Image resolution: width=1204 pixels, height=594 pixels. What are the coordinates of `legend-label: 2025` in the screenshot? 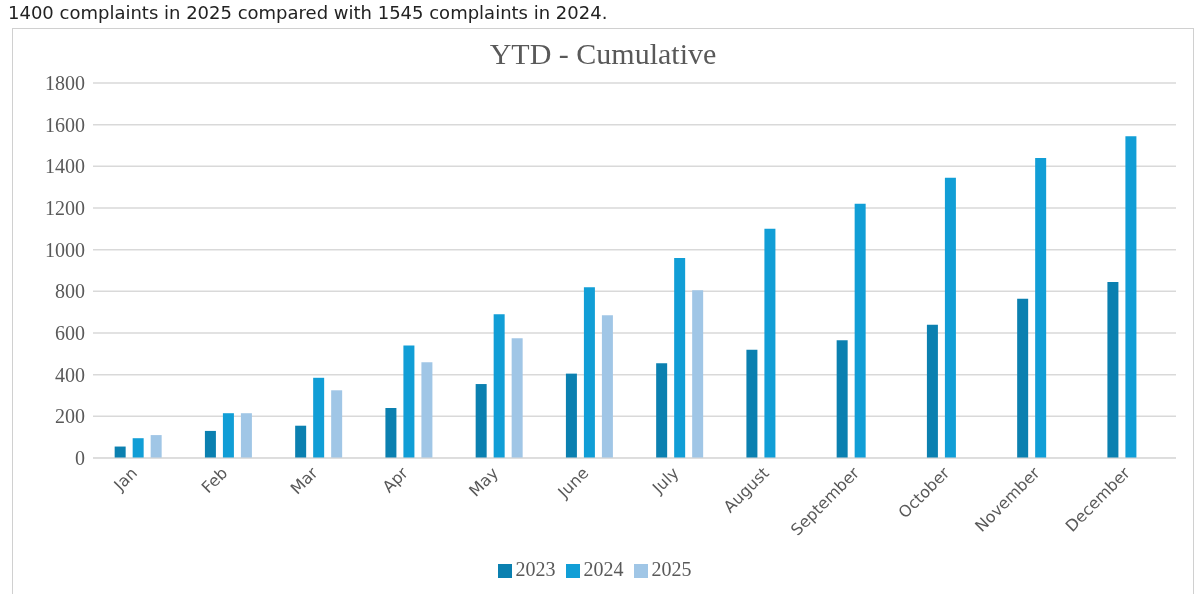 It's located at (671, 569).